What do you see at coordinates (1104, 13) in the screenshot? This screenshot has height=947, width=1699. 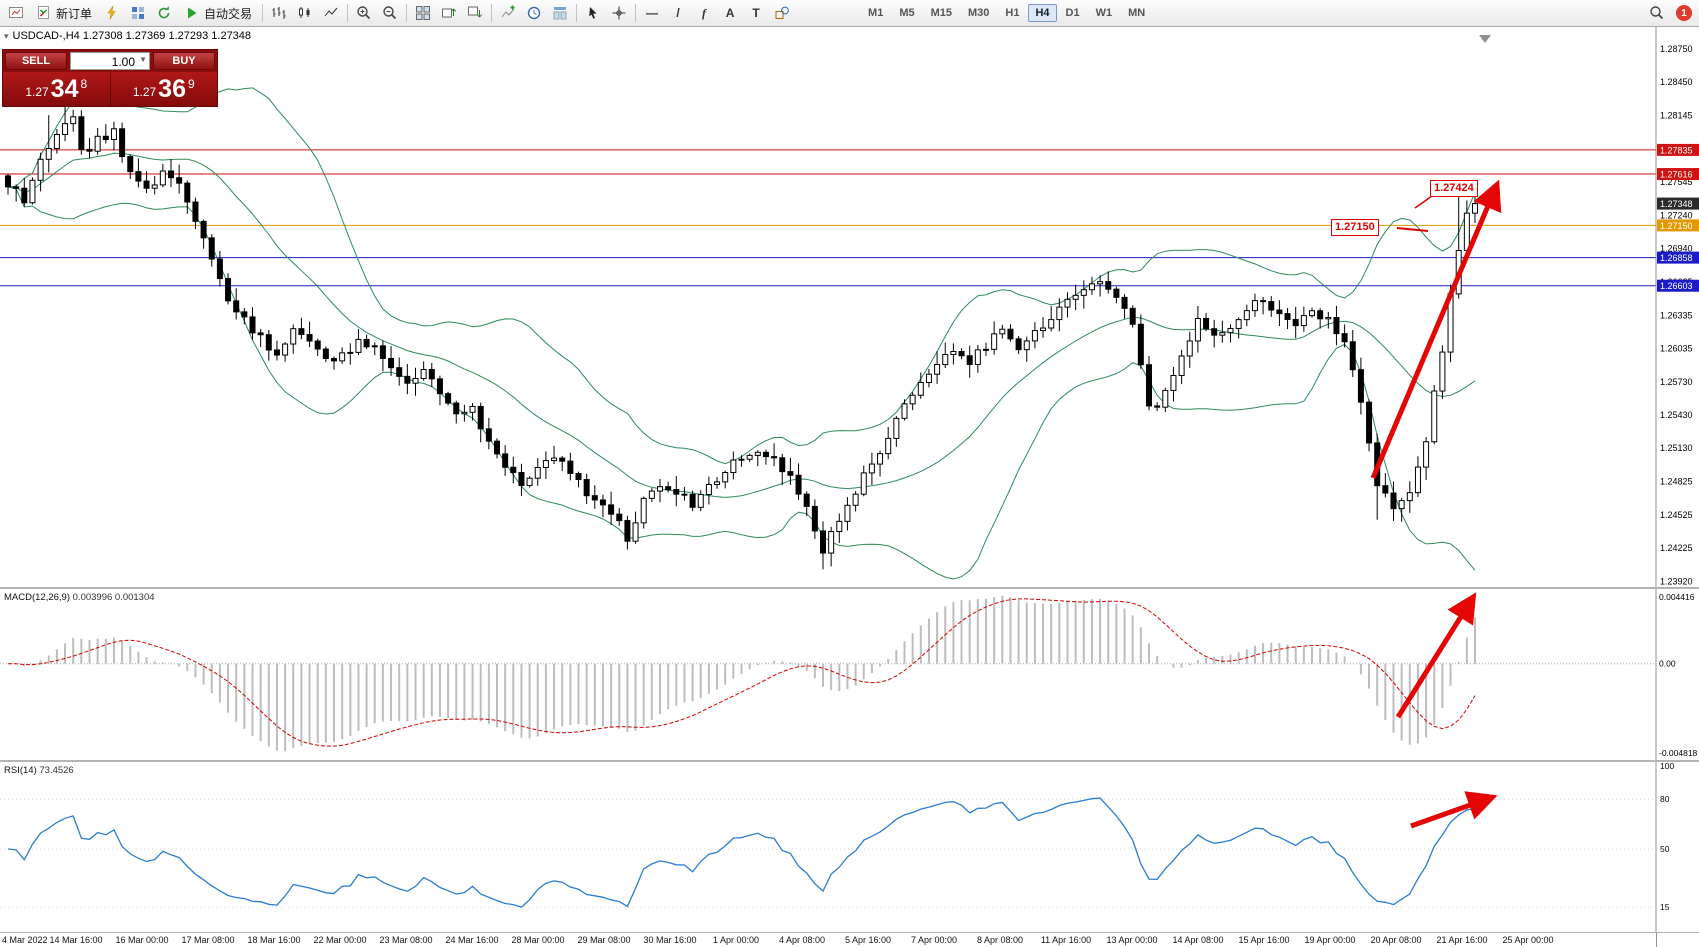 I see `timeframe-w1: W1` at bounding box center [1104, 13].